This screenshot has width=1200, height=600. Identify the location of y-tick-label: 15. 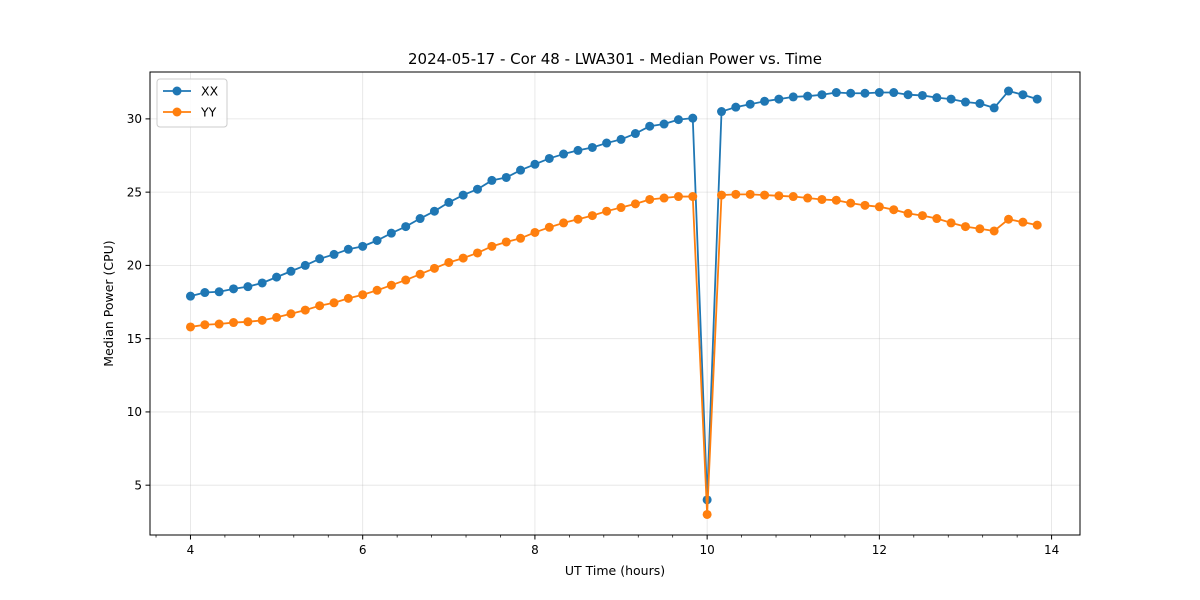
(134, 339).